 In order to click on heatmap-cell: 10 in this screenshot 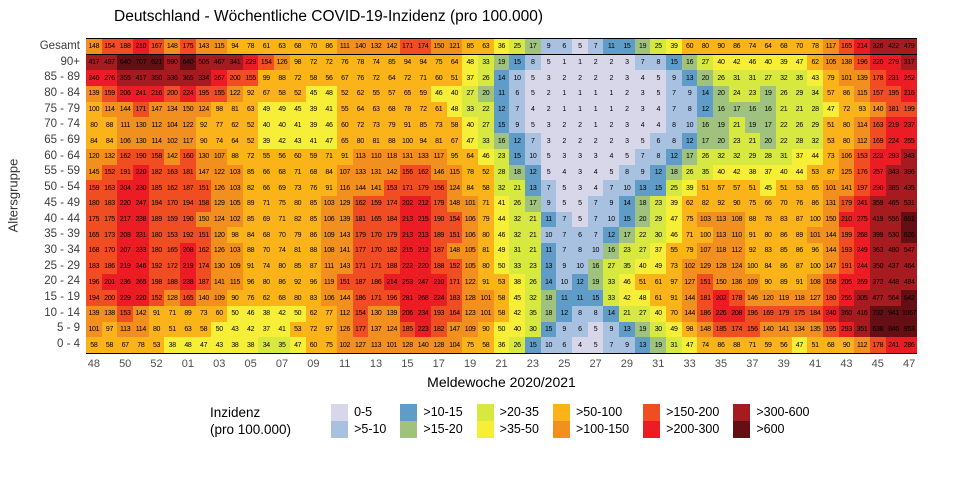, I will do `click(580, 266)`.